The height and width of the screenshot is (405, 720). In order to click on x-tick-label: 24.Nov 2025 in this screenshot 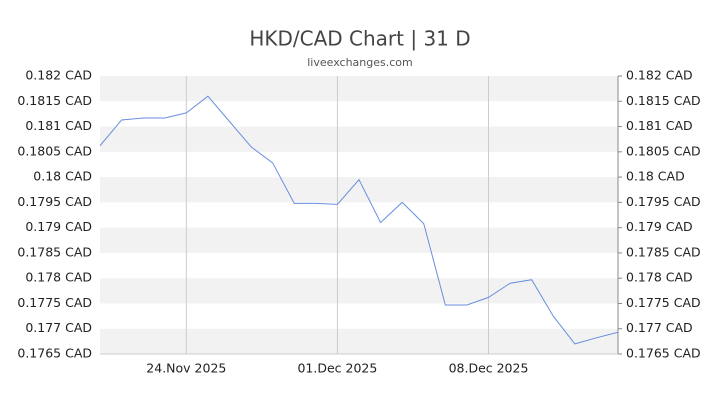, I will do `click(186, 368)`.